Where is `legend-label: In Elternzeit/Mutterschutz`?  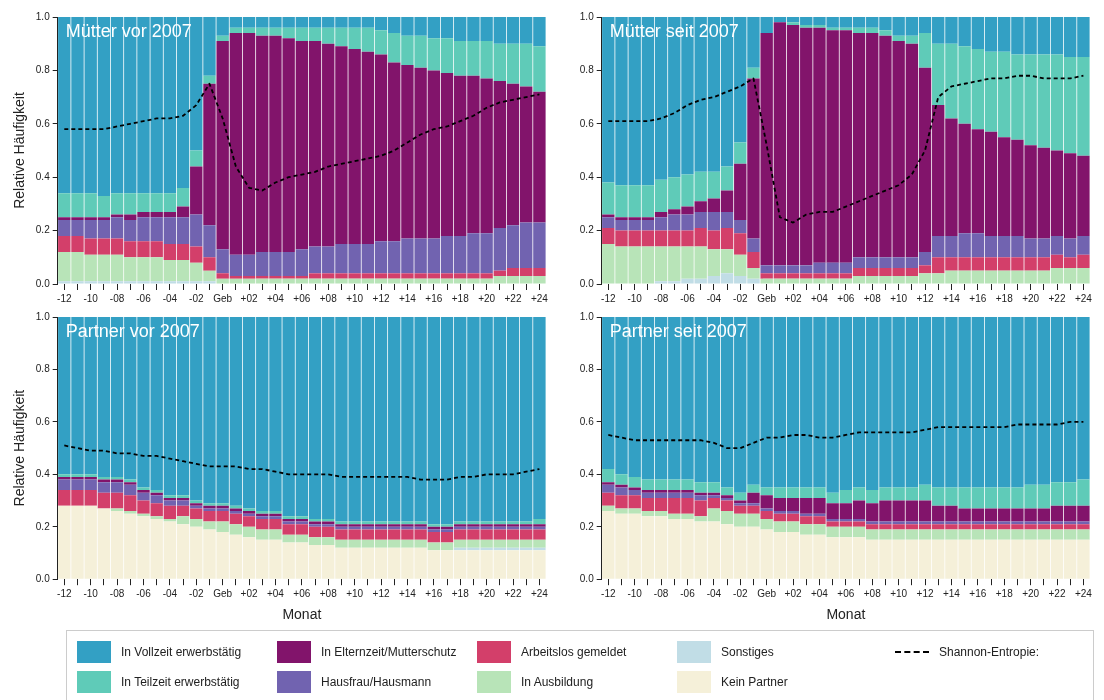
legend-label: In Elternzeit/Mutterschutz is located at coordinates (389, 652).